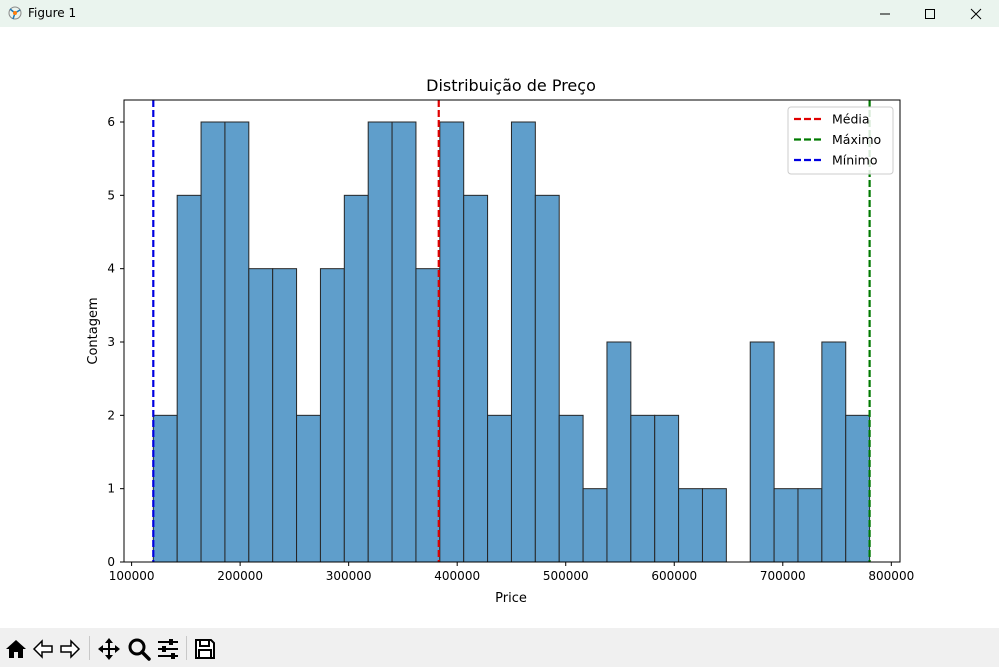 The image size is (999, 667). I want to click on legend-box, so click(840, 140).